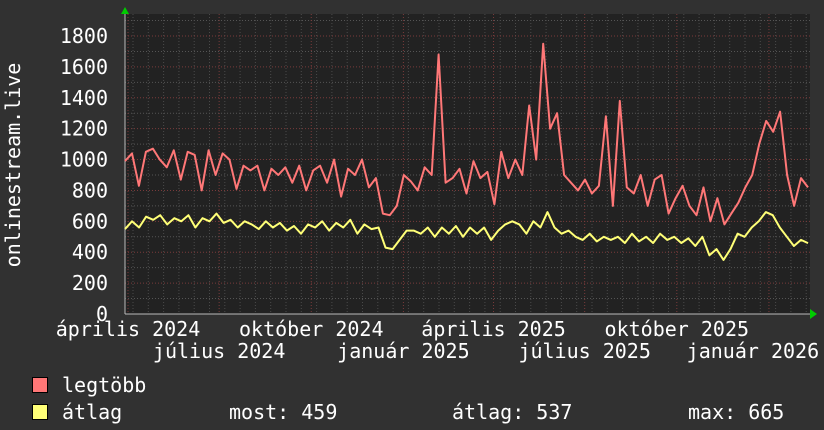 The image size is (824, 430). What do you see at coordinates (84, 36) in the screenshot?
I see `y-tick-label: 1800` at bounding box center [84, 36].